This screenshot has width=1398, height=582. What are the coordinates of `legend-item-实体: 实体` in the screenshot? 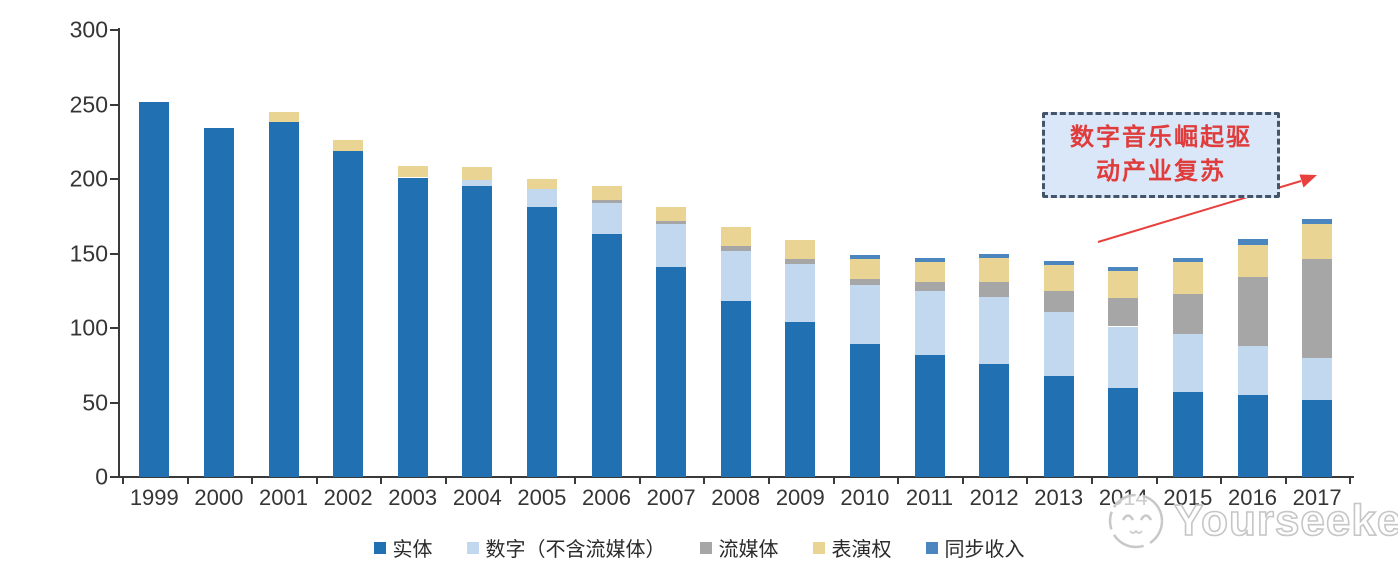 It's located at (403, 547).